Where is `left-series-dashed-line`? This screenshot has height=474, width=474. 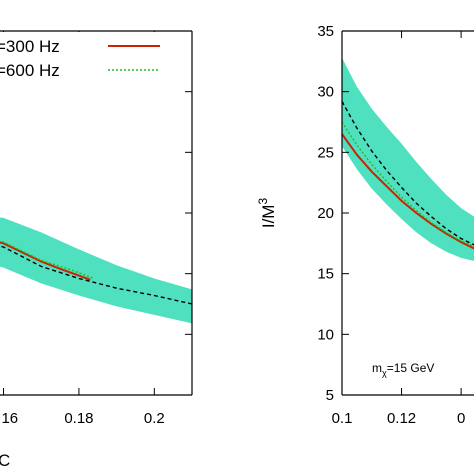 left-series-dashed-line is located at coordinates (96, 275).